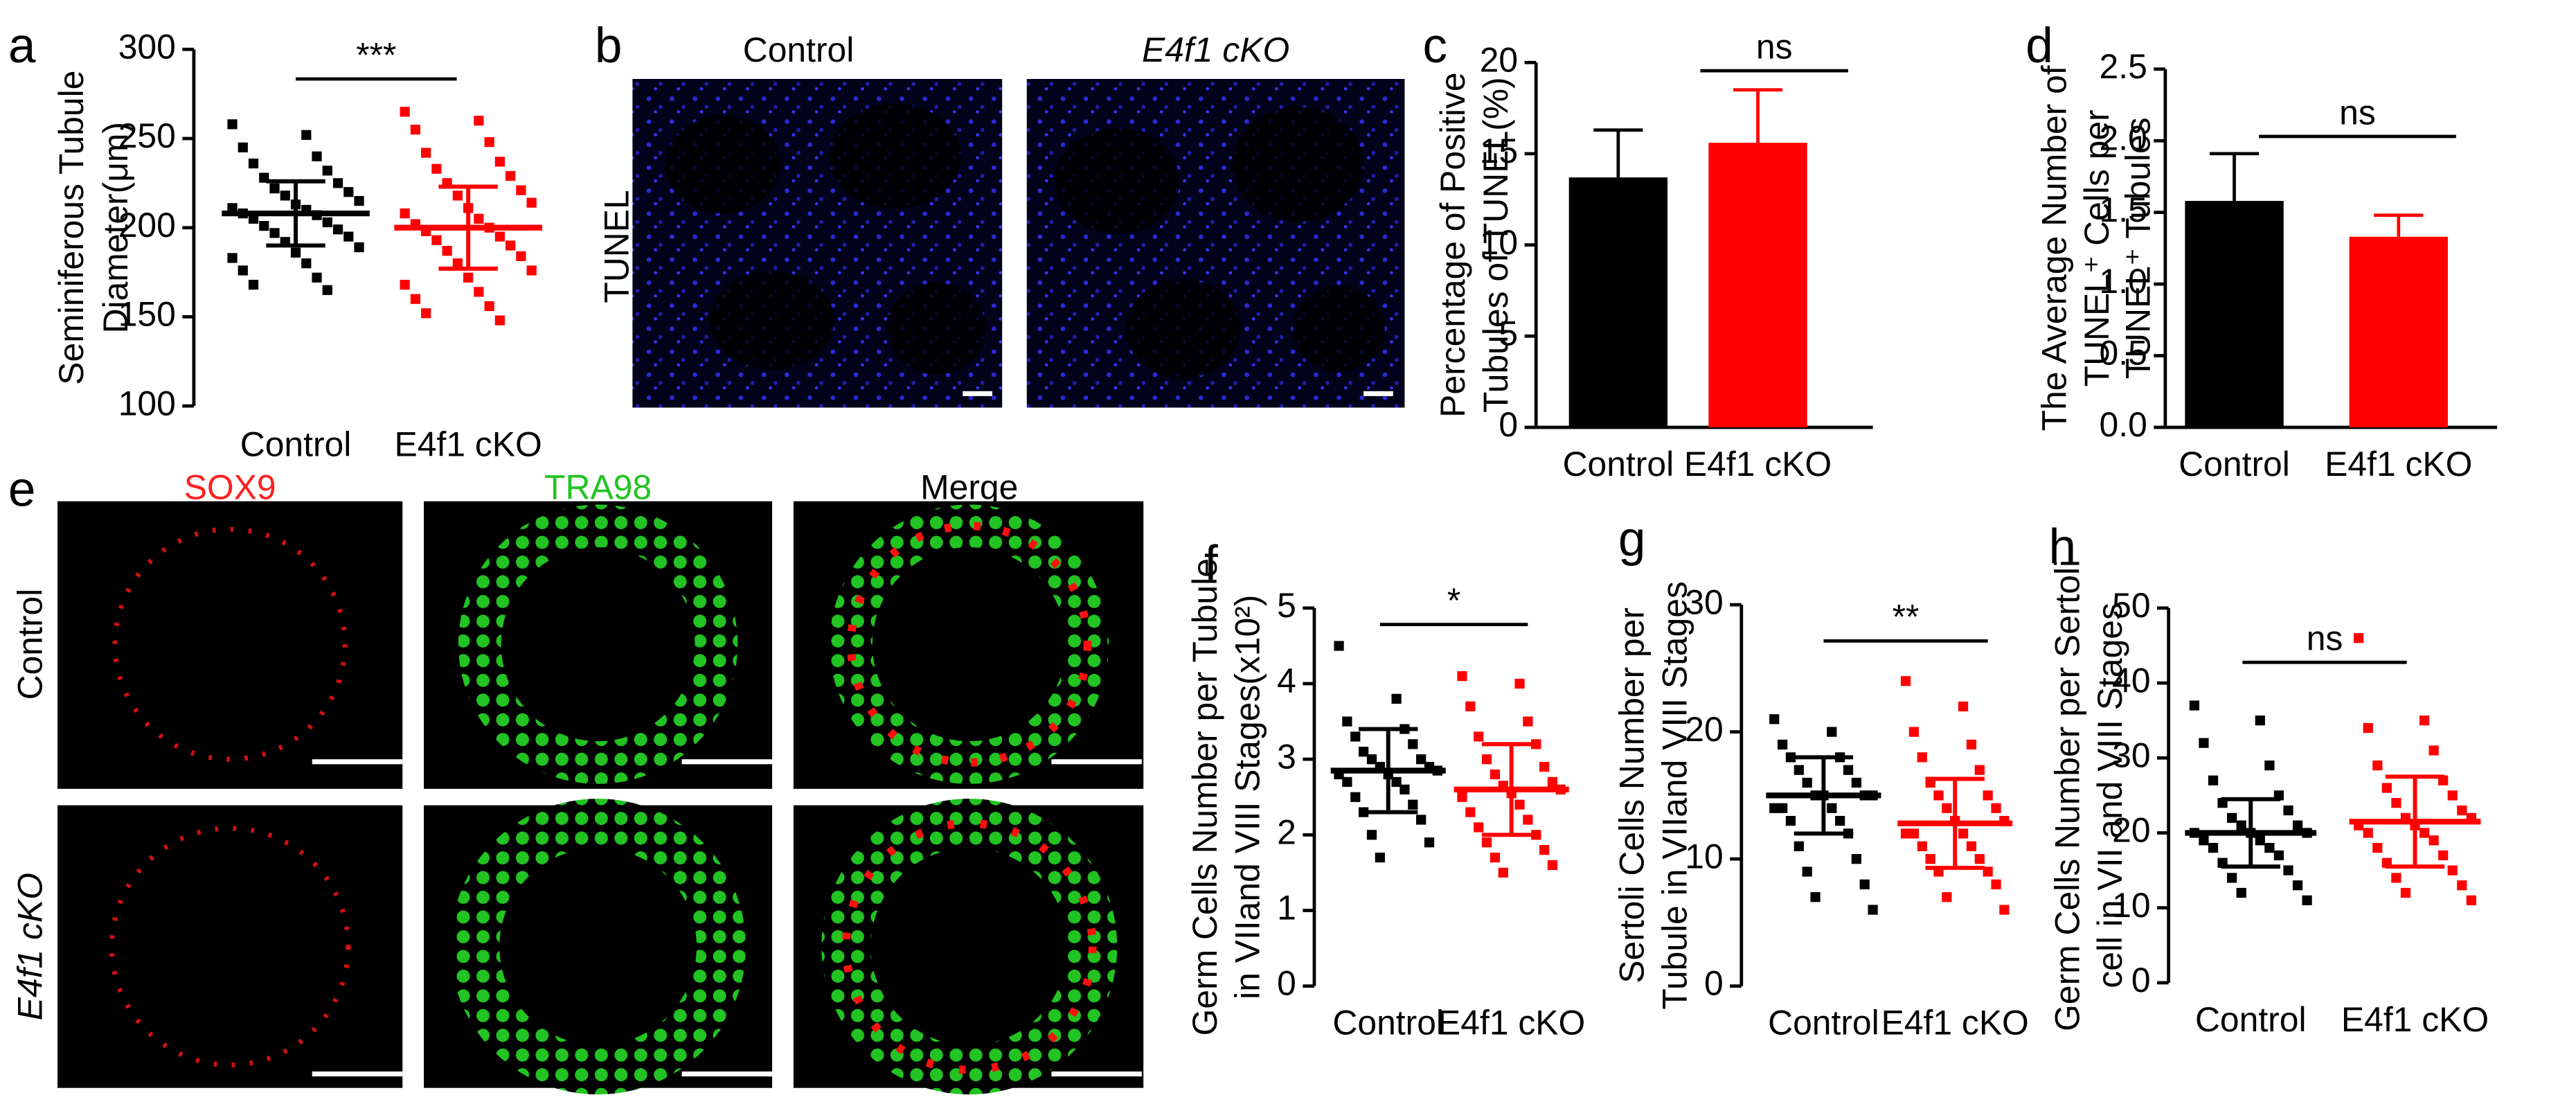 This screenshot has width=2576, height=1111. What do you see at coordinates (147, 46) in the screenshot?
I see `y-tick-label: 300` at bounding box center [147, 46].